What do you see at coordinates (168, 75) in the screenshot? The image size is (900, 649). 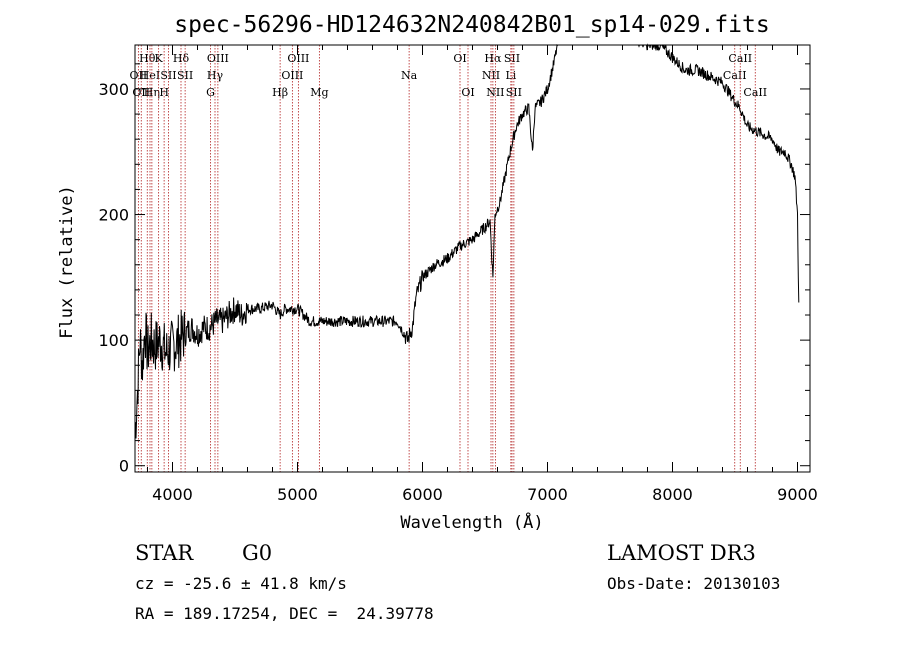 I see `spectral-line-label-7: SII` at bounding box center [168, 75].